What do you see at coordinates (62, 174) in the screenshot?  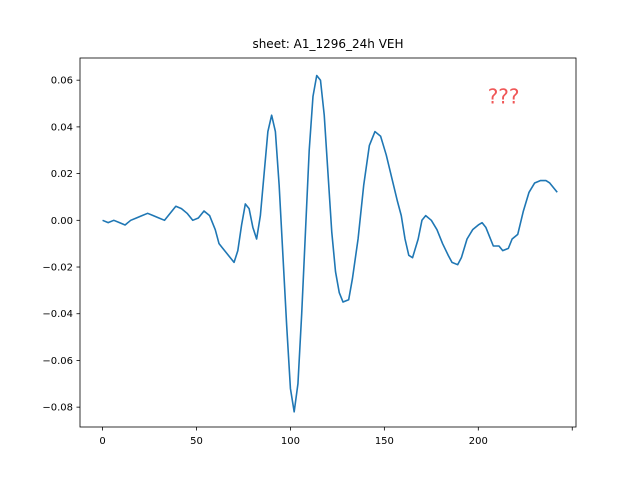 I see `y-tick-label-5: 0.02` at bounding box center [62, 174].